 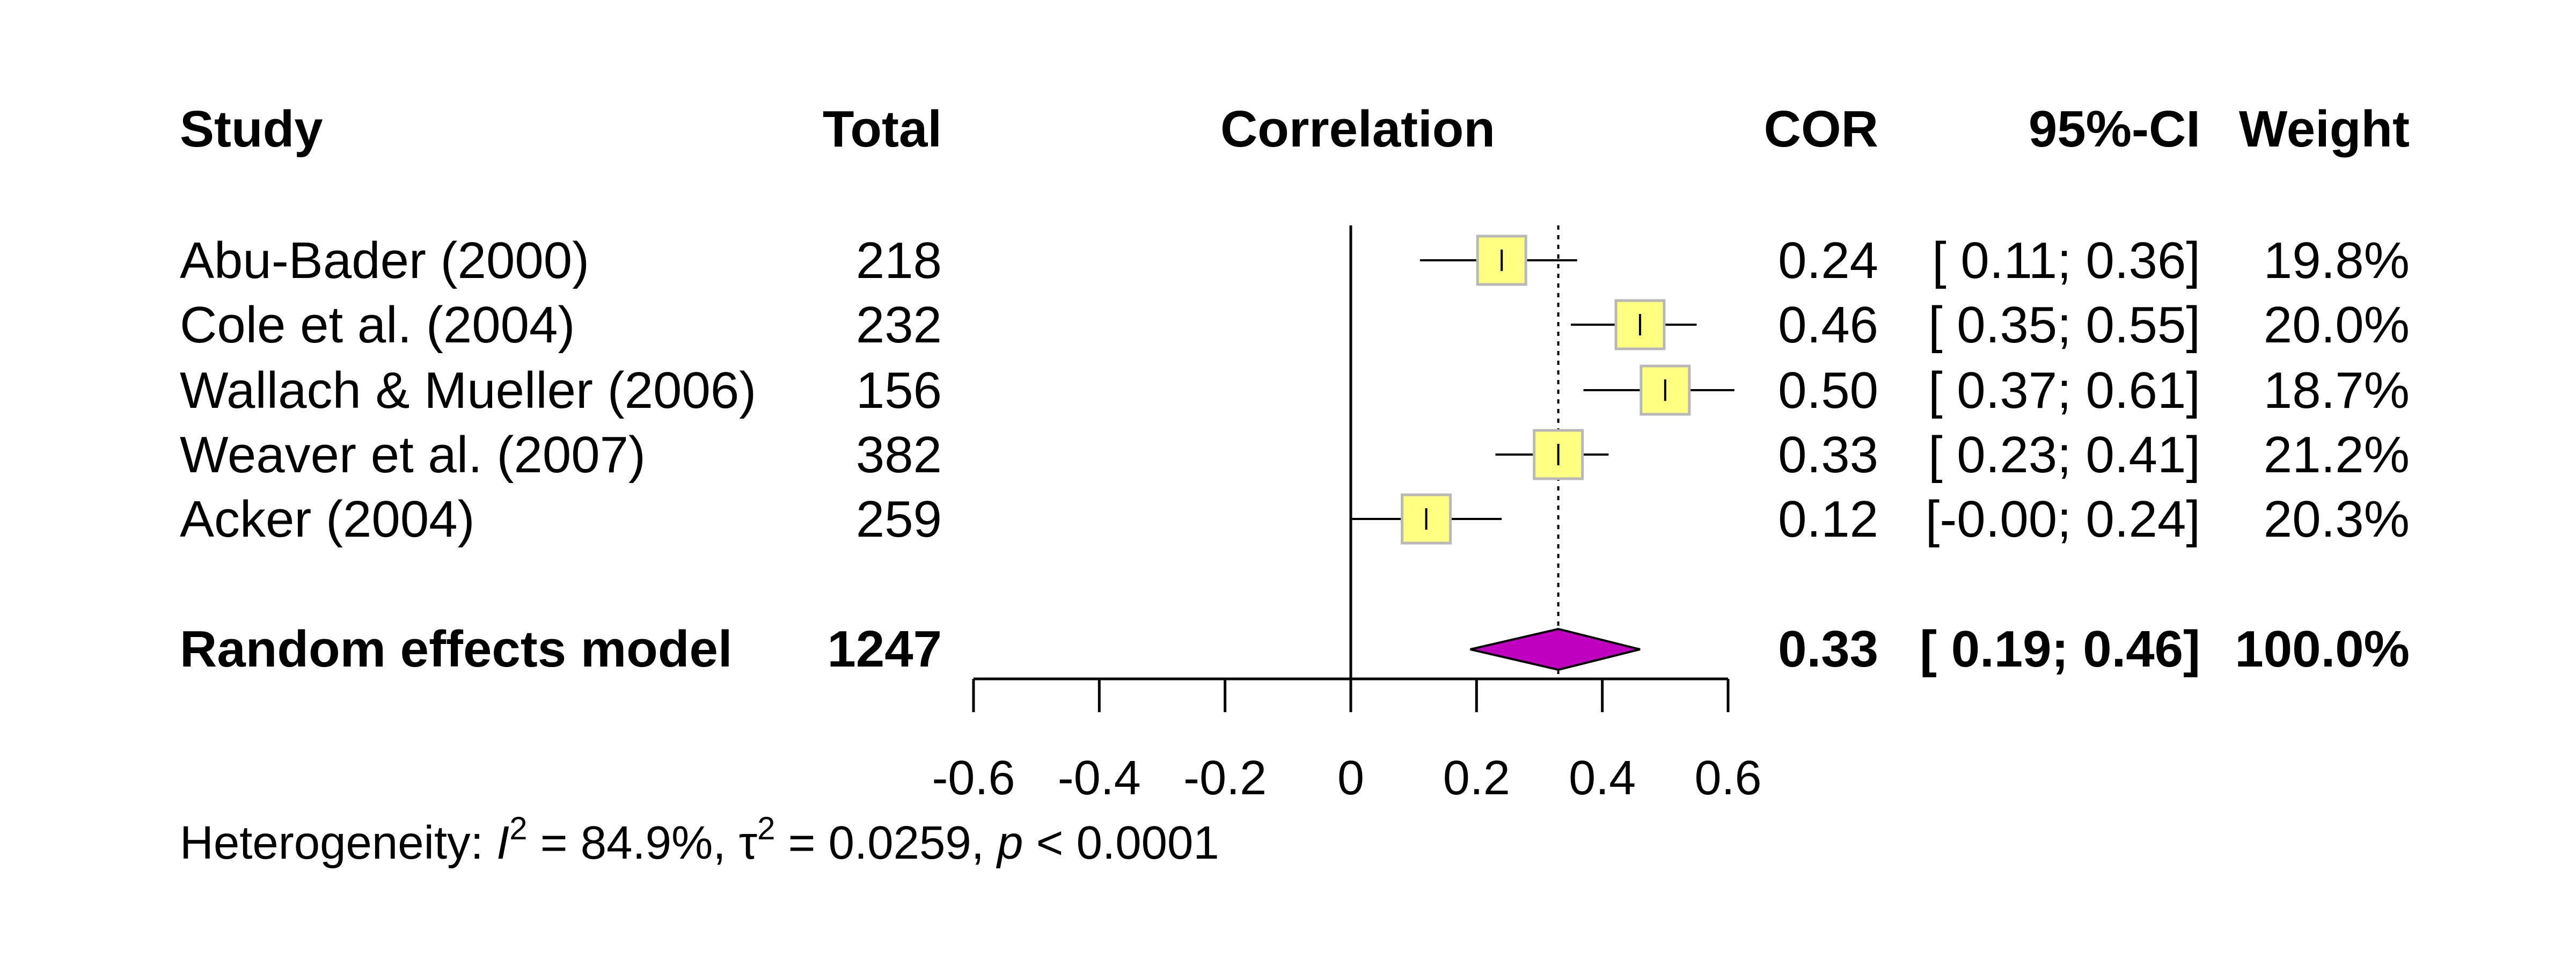 What do you see at coordinates (1828, 325) in the screenshot?
I see `study-cor: 0.46` at bounding box center [1828, 325].